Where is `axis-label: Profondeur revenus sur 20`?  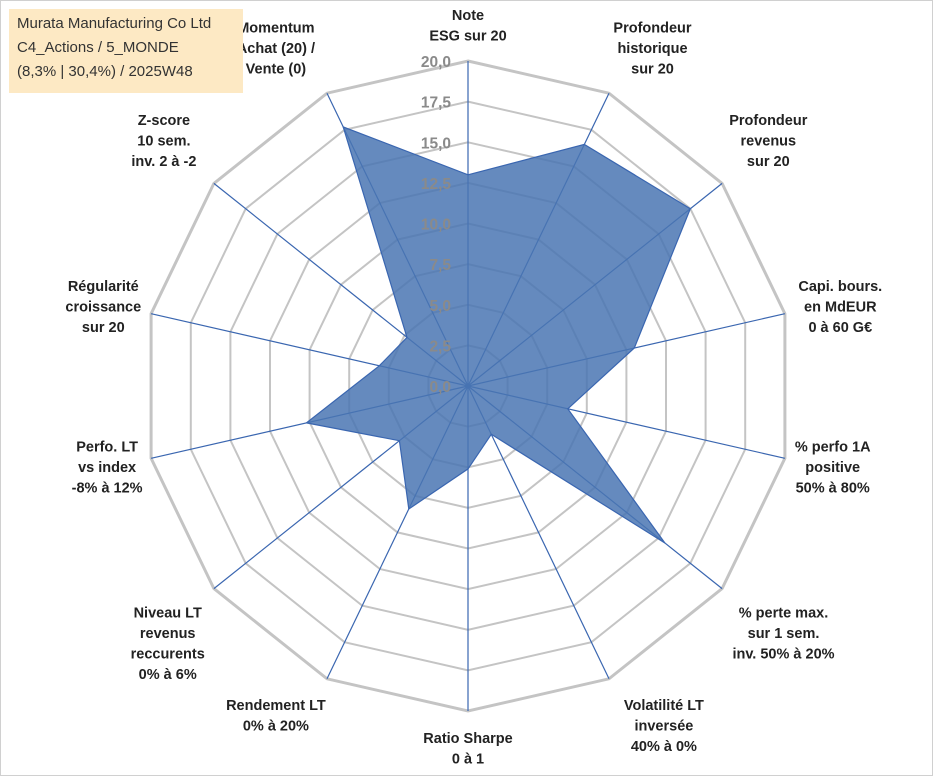
axis-label: Profondeur revenus sur 20 is located at coordinates (768, 141).